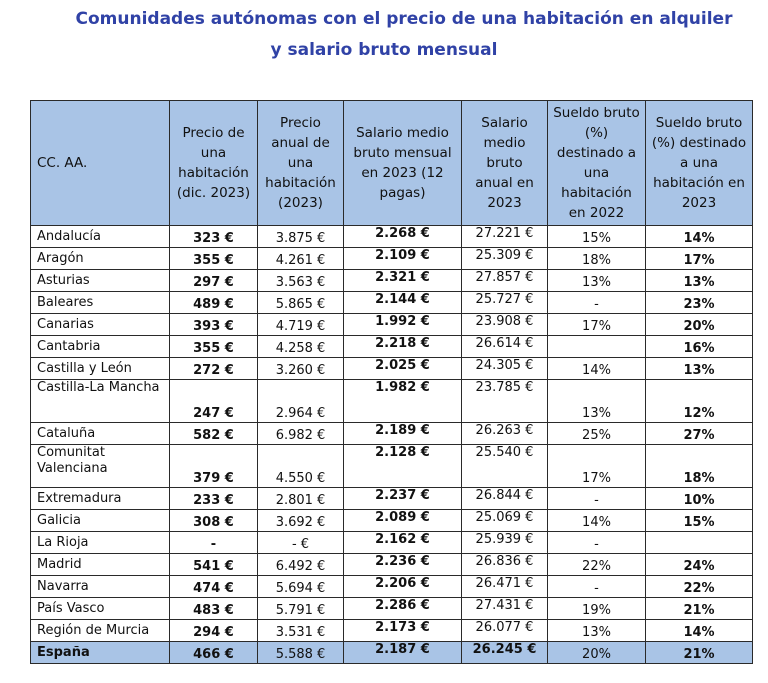 The image size is (768, 683). Describe the element at coordinates (596, 433) in the screenshot. I see `cell-pct-2022: 25%` at that location.